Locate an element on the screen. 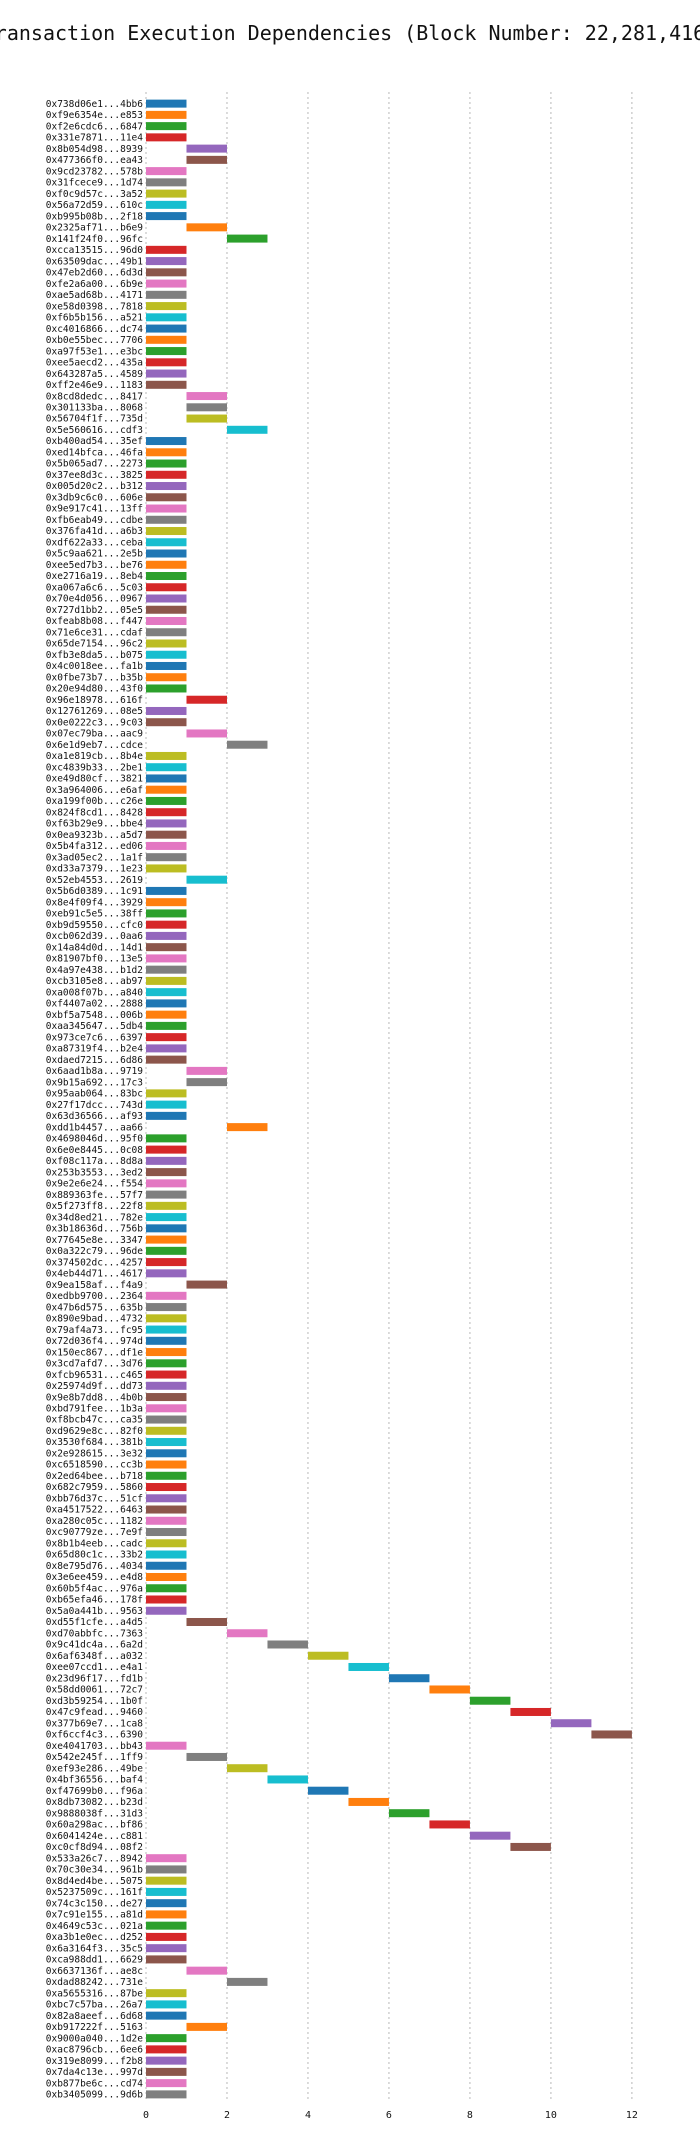 Image resolution: width=700 pixels, height=2141 pixels. y-tick-label: 0xe49d80cf...3821 is located at coordinates (95, 779).